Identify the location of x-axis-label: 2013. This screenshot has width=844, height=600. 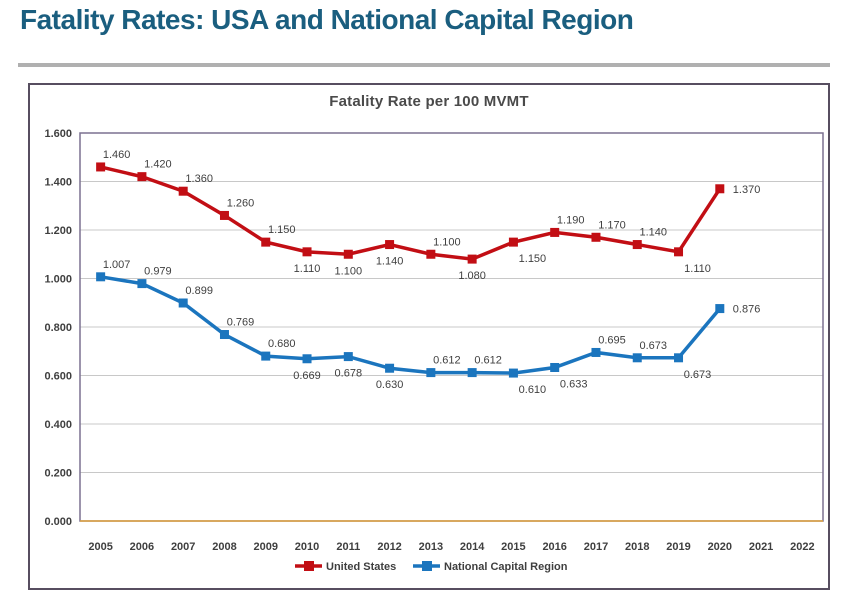
(431, 547).